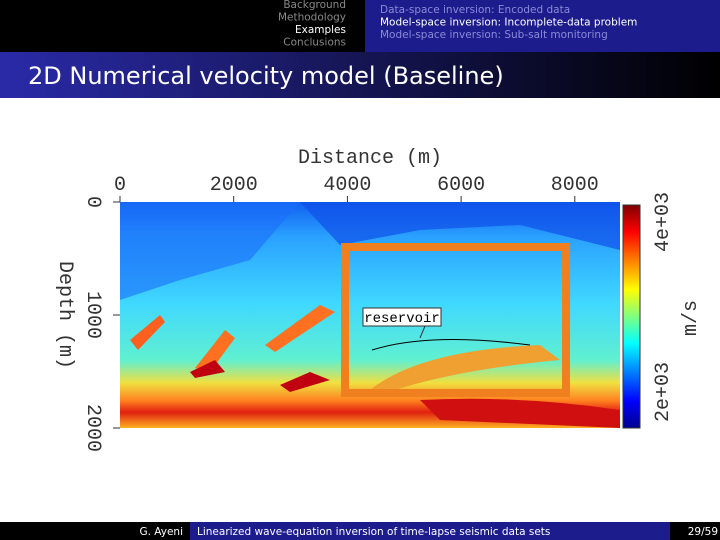 The height and width of the screenshot is (540, 720). Describe the element at coordinates (631, 316) in the screenshot. I see `colorbar` at that location.